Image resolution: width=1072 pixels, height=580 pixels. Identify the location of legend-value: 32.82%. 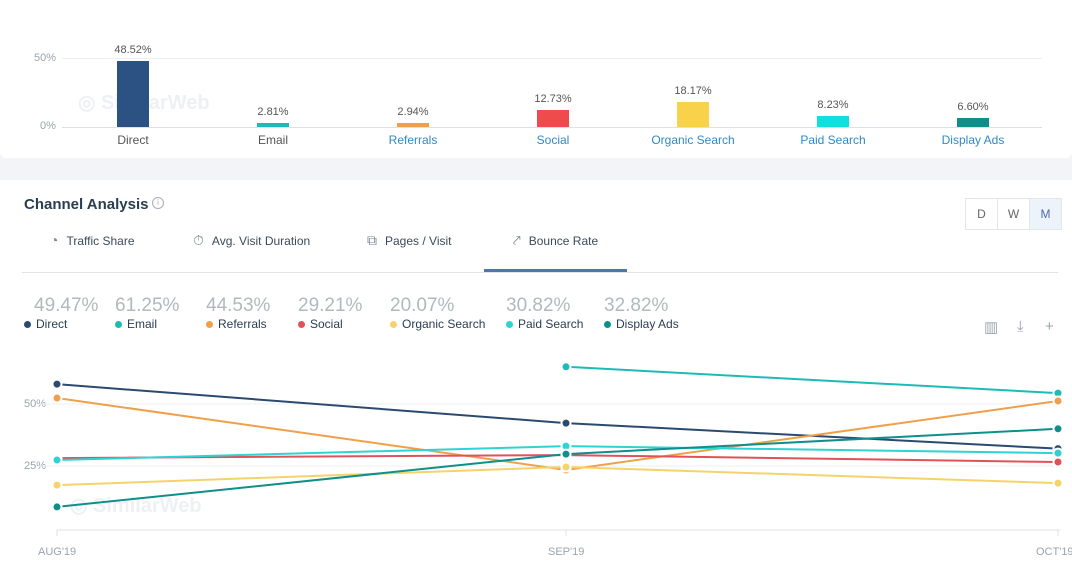
(636, 305).